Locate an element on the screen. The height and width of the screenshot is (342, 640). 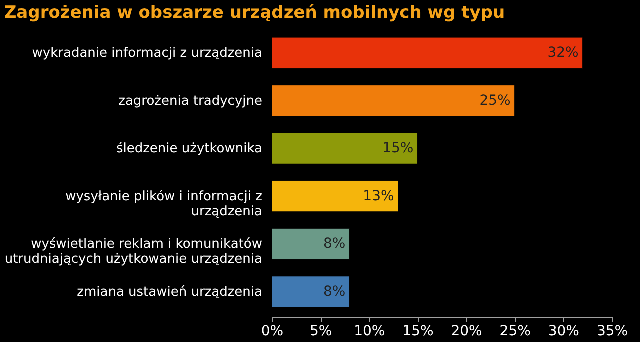
y-tick-label: zmiana ustawień urządzenia is located at coordinates (169, 292).